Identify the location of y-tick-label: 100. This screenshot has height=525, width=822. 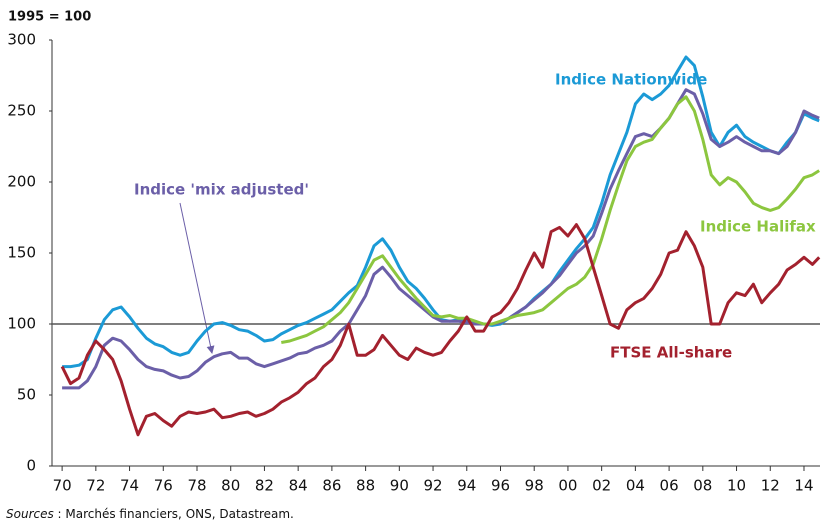
(21, 324).